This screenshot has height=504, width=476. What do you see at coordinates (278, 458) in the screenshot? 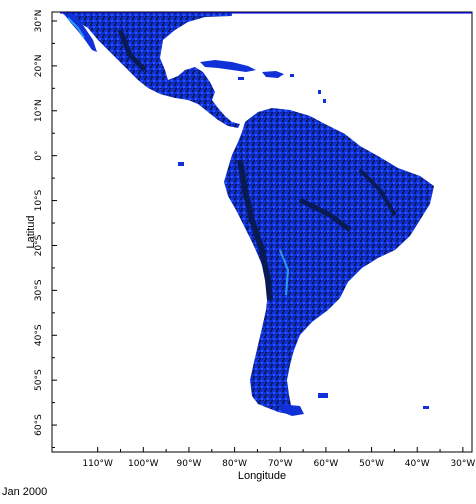
I see `x-axis-ticks: 110°W 100°W 90°W 80°W 70°W 60°W 50°W 40°W 30°W` at bounding box center [278, 458].